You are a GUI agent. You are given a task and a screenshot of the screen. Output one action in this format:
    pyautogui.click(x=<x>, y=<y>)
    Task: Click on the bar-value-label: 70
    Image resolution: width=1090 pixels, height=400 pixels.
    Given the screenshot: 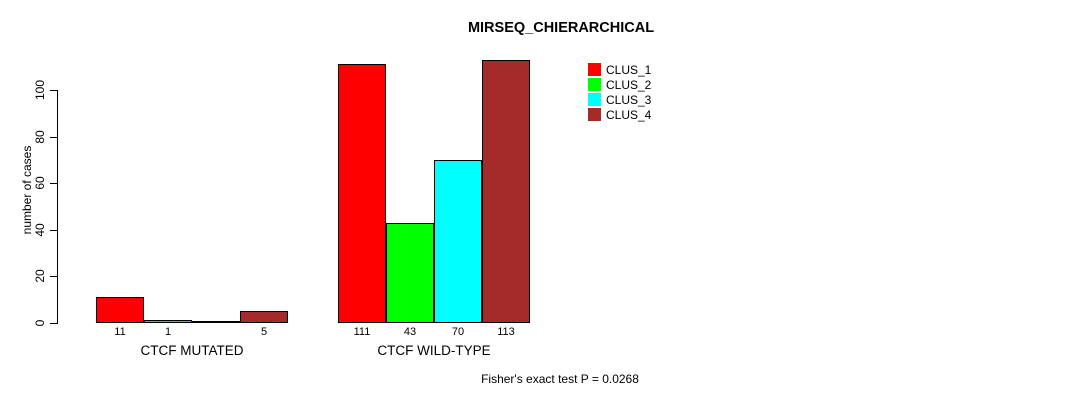 What is the action you would take?
    pyautogui.click(x=458, y=332)
    